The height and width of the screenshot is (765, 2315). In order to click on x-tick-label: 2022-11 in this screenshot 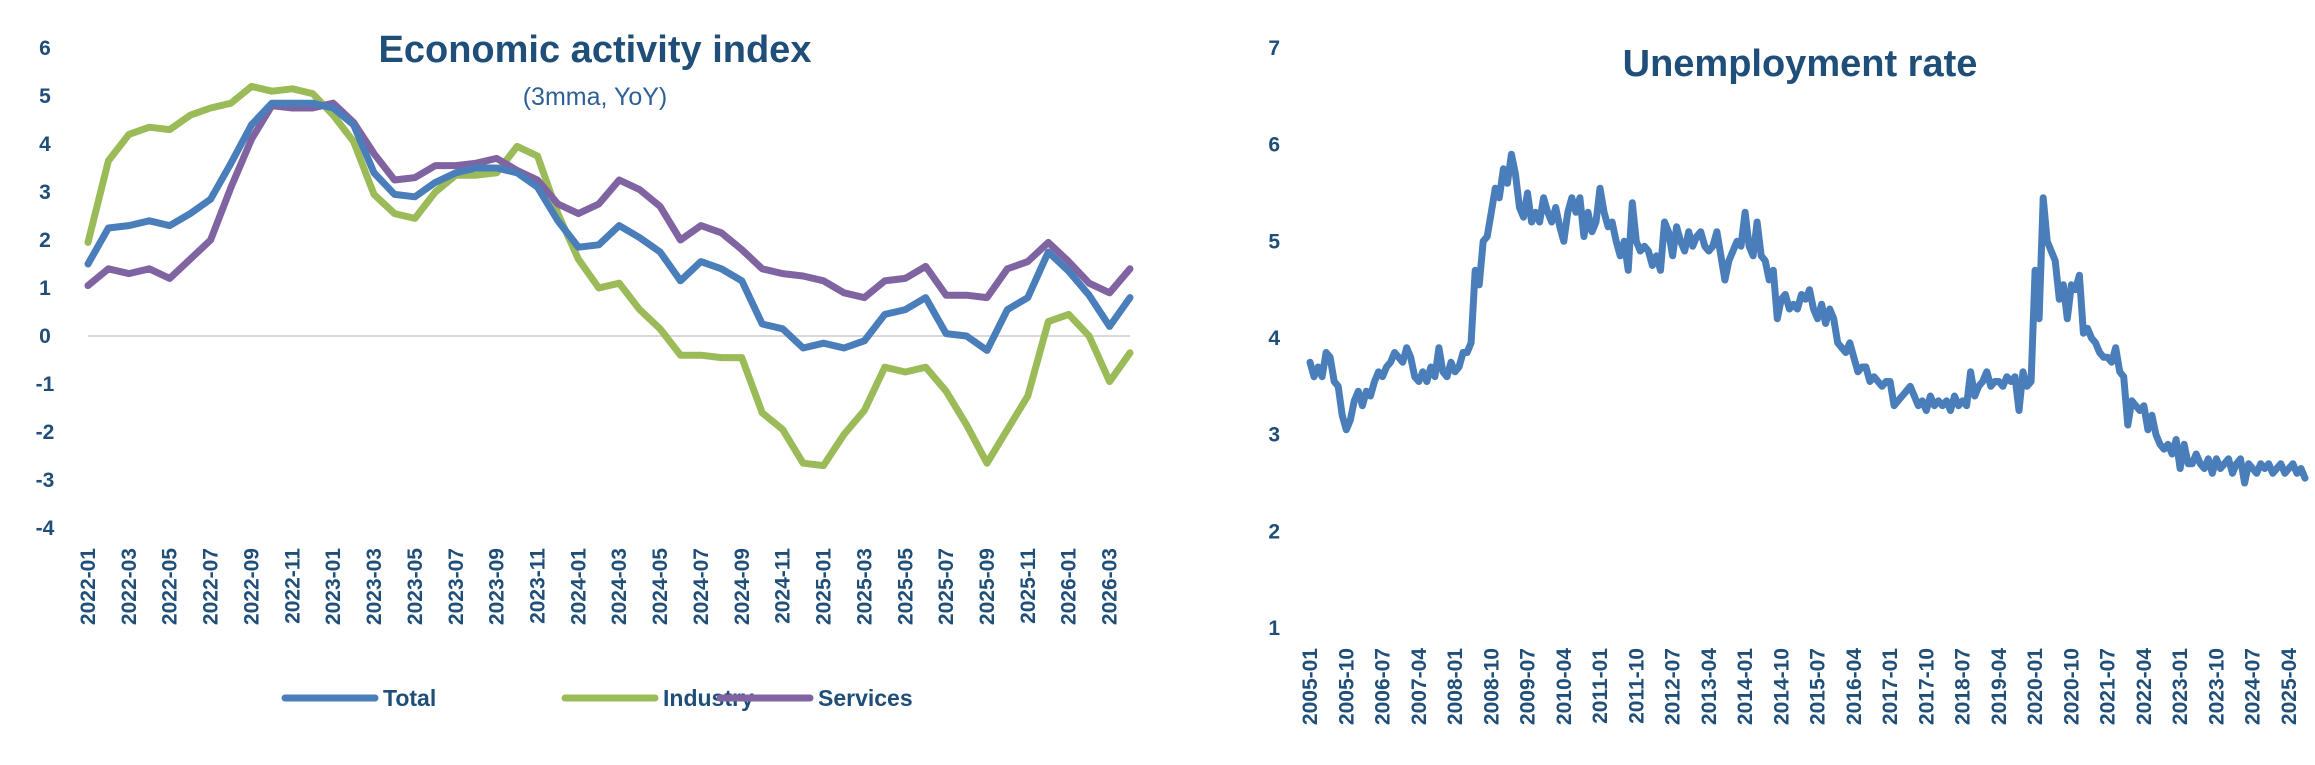, I will do `click(292, 586)`.